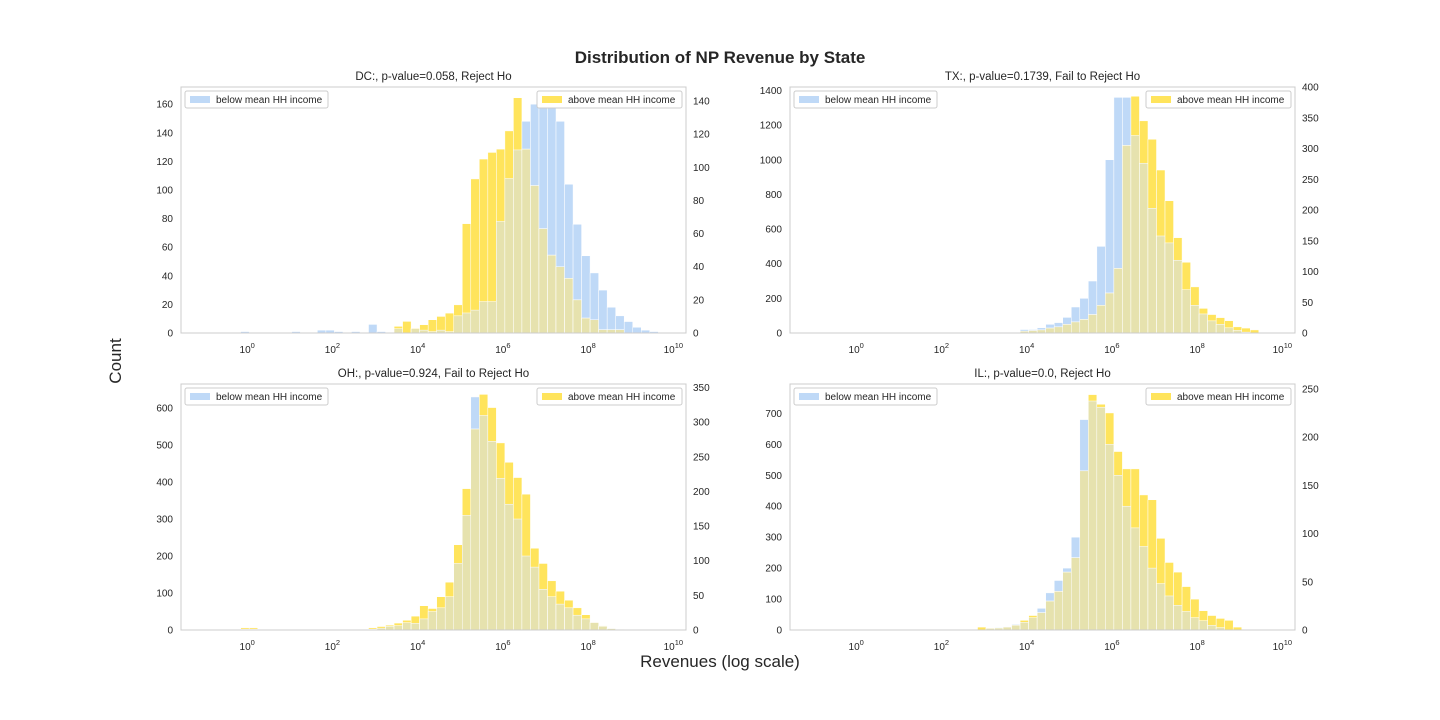 The width and height of the screenshot is (1440, 720). I want to click on x-tick-label: 10⁴, so click(417, 348).